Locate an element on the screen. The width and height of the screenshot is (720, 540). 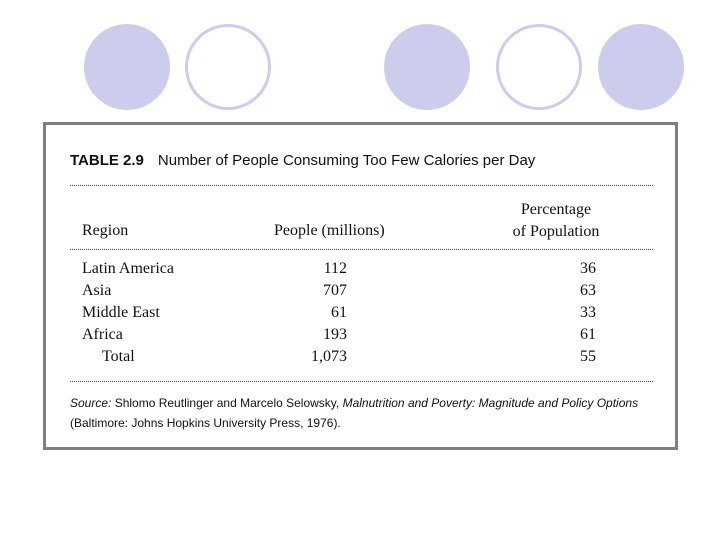
header-people: People (millions) is located at coordinates (329, 230).